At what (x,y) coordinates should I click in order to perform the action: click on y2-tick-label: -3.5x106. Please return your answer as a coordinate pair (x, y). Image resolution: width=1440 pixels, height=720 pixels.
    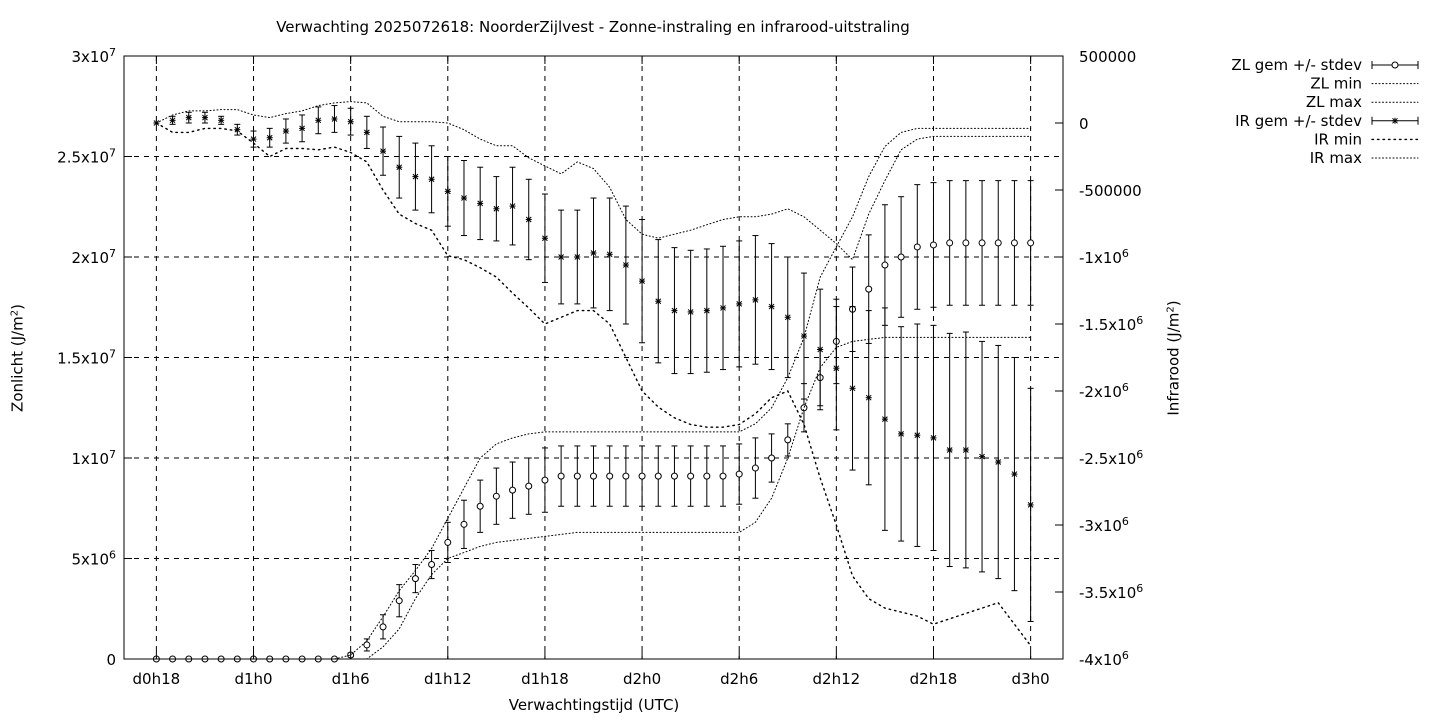
    Looking at the image, I should click on (1111, 592).